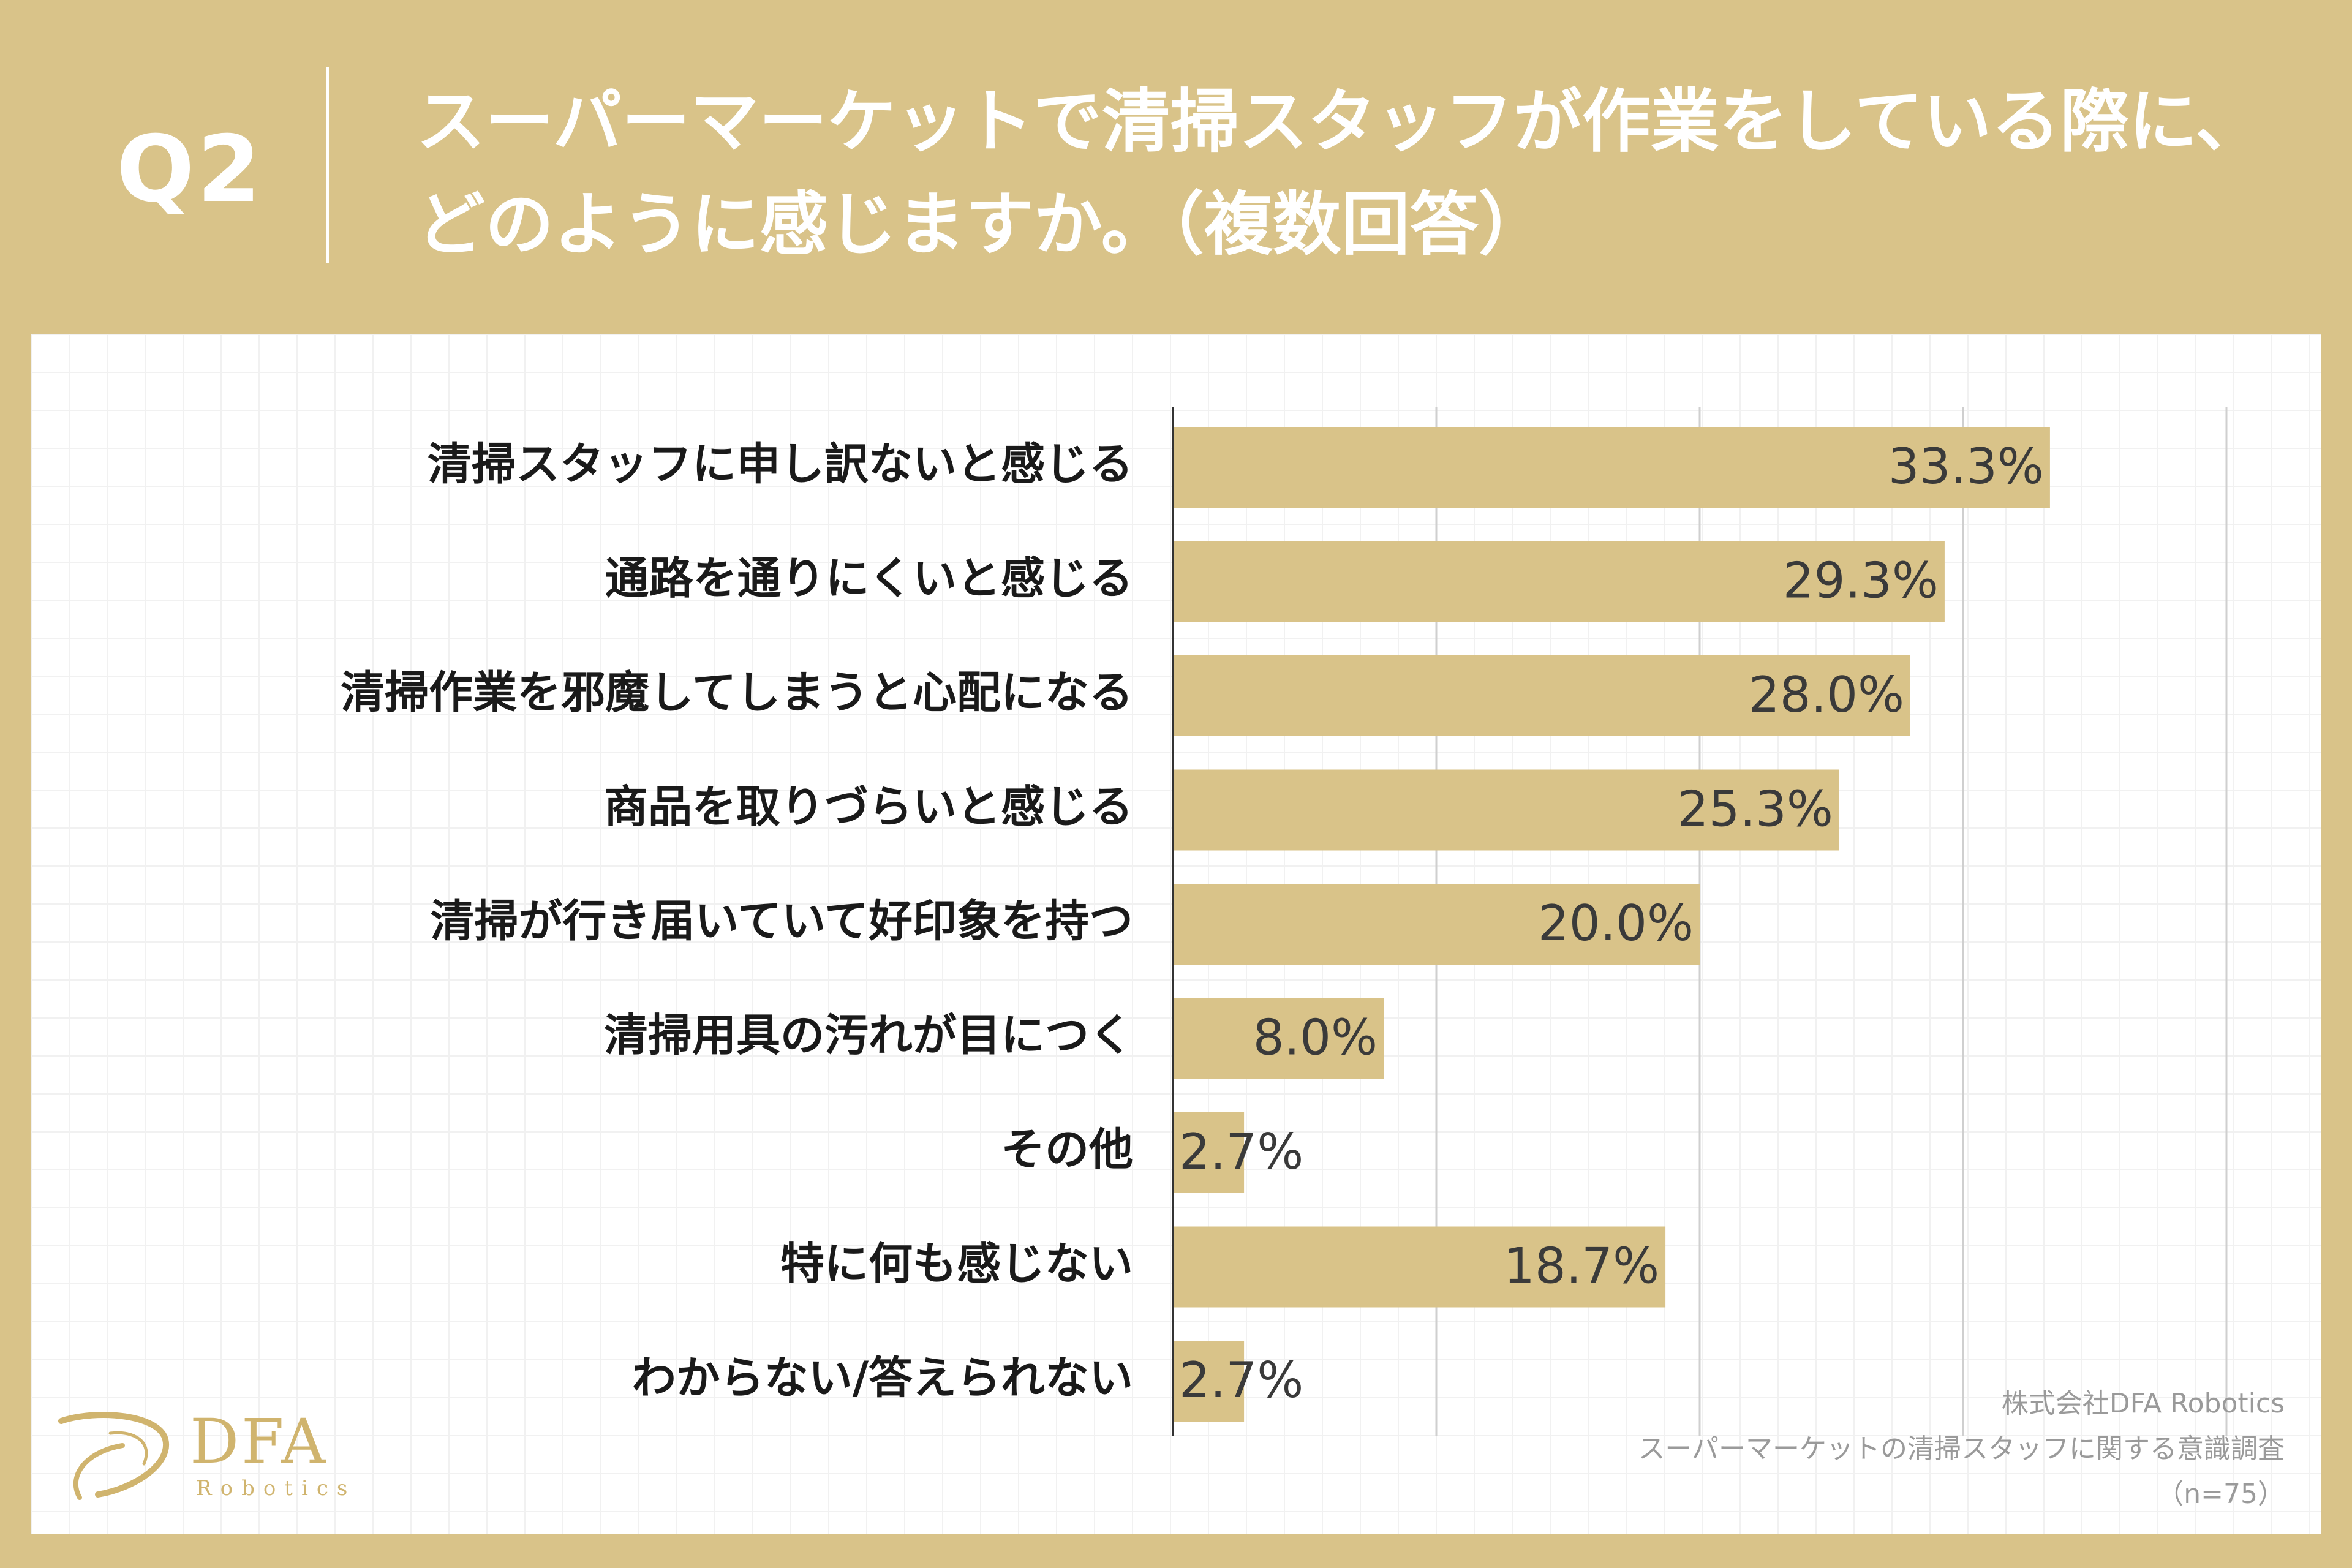  What do you see at coordinates (1316, 1037) in the screenshot?
I see `value-label: 8.0%` at bounding box center [1316, 1037].